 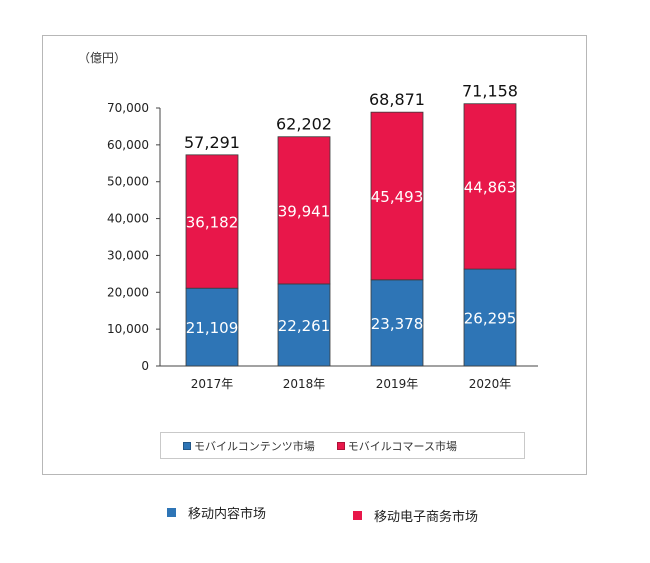 I want to click on legend-item-mobile-content: モバイルコンテンツ市場, so click(x=249, y=446).